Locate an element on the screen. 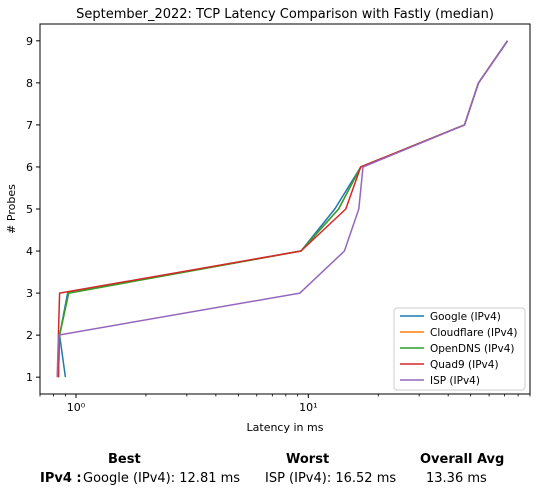  legend-label: OpenDNS (IPv4) is located at coordinates (472, 349).